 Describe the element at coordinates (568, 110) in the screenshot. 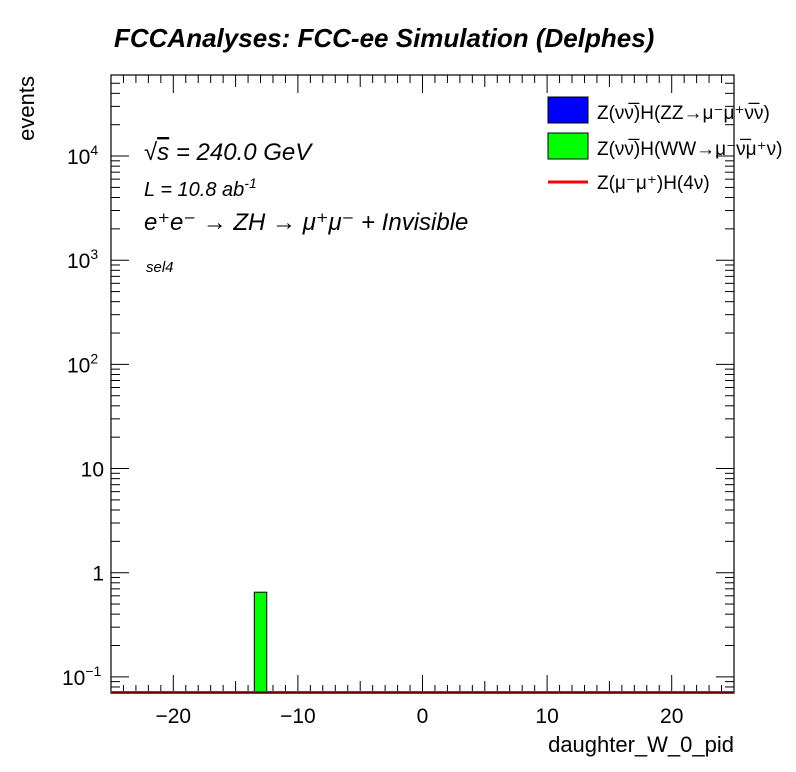

I see `legend-swatch-zz` at that location.